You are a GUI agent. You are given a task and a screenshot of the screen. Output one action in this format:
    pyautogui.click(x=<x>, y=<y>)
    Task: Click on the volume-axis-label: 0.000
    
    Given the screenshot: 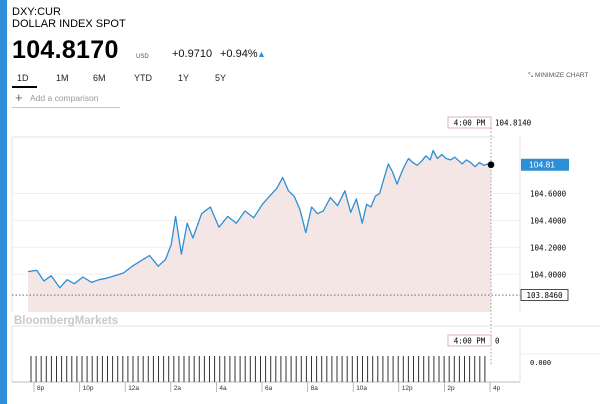 What is the action you would take?
    pyautogui.click(x=540, y=363)
    